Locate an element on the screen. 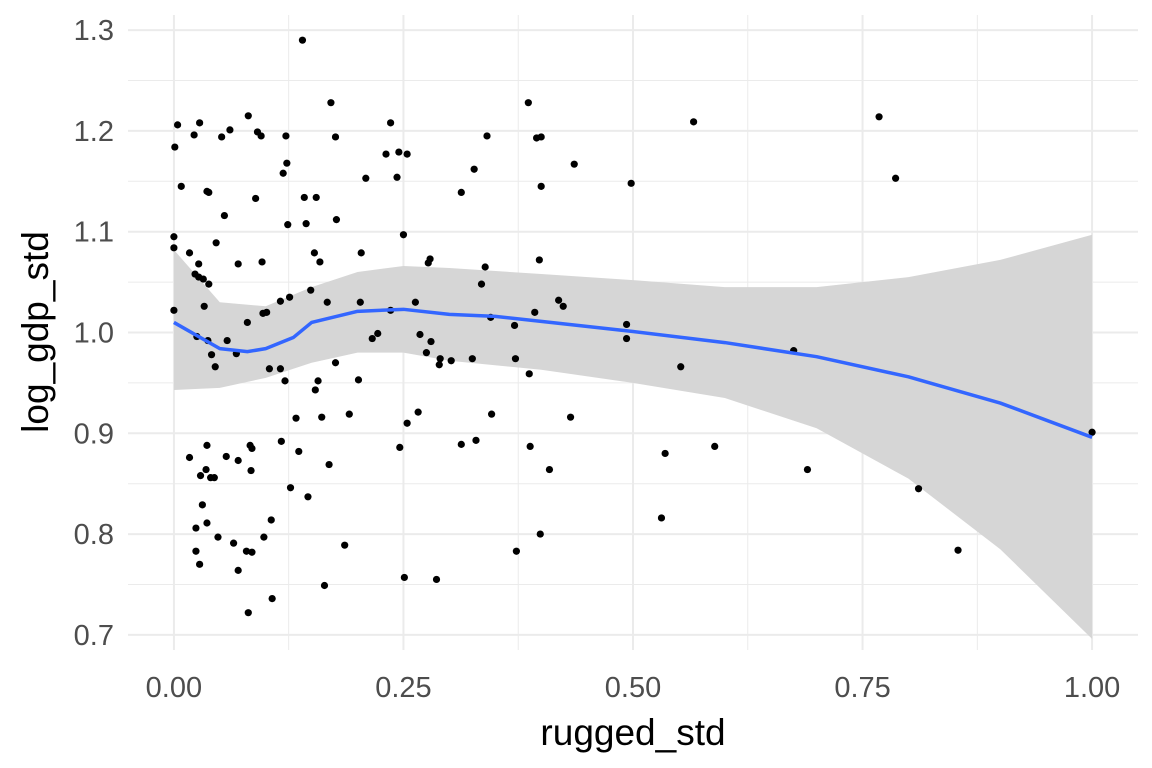 This screenshot has height=768, width=1152. y-tick-label: 1.1 is located at coordinates (94, 233).